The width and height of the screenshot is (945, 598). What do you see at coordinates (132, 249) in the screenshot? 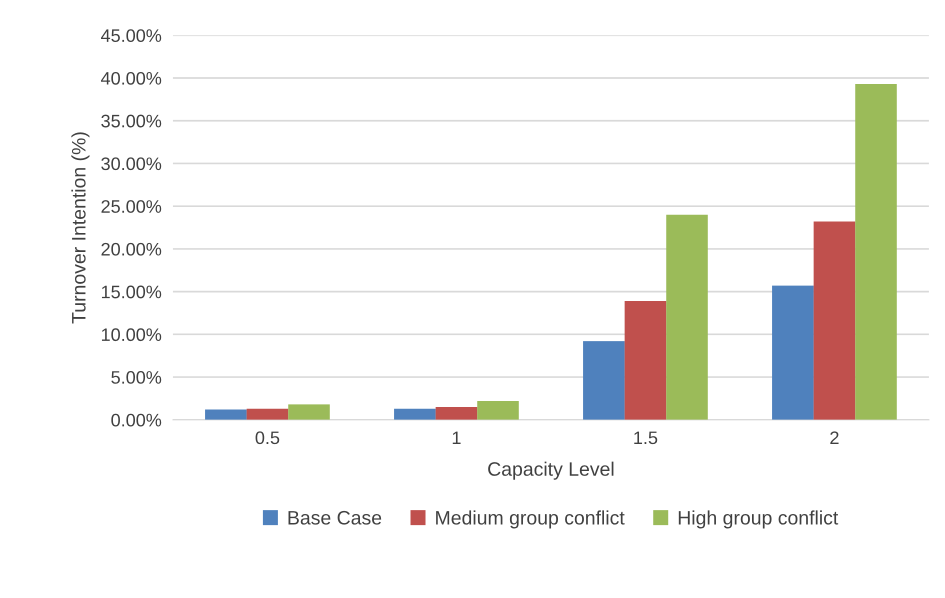
I see `y-tick-label: 20.00%` at bounding box center [132, 249].